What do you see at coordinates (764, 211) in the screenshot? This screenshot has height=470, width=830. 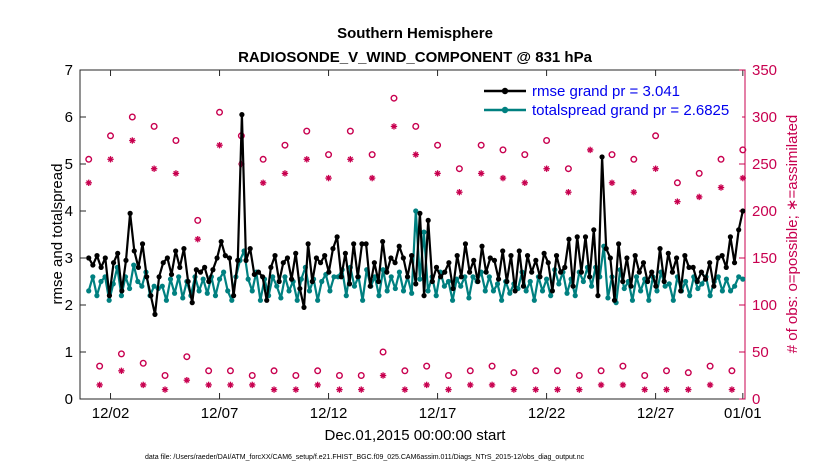 I see `y-right-tick-label: 200` at bounding box center [764, 211].